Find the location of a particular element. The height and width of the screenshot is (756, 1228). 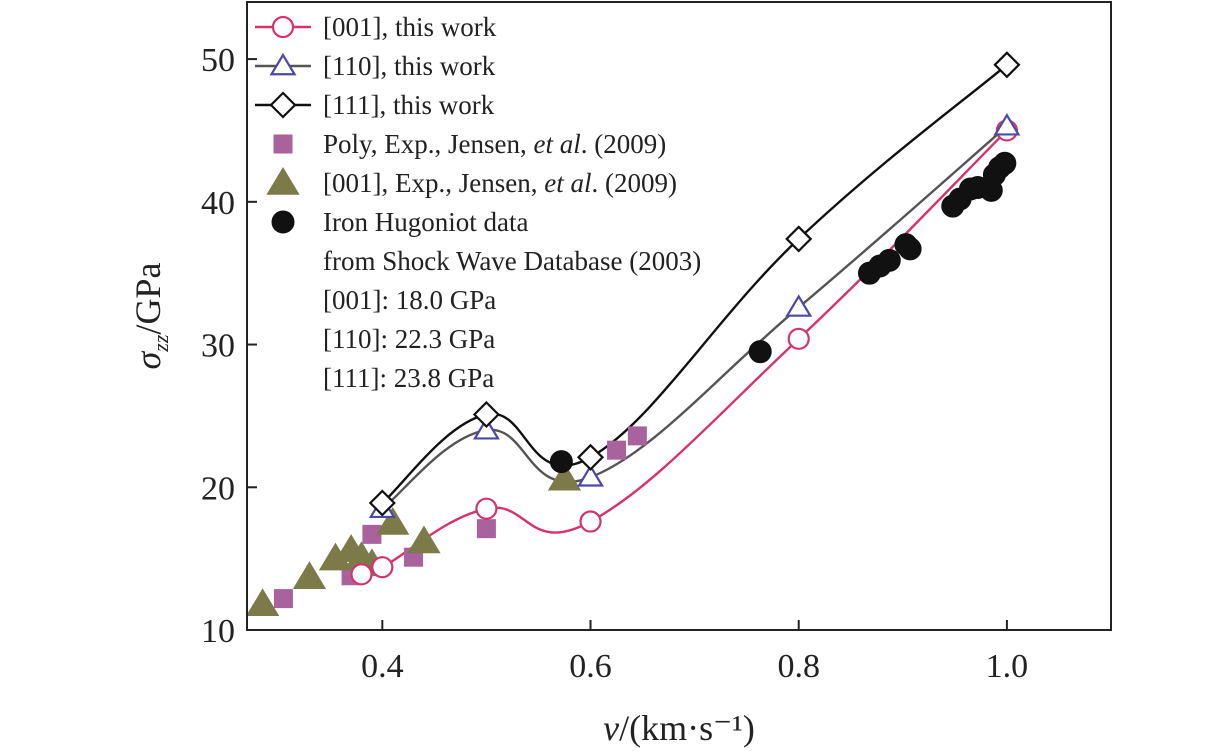

legend-label-3: Poly, Exp., Jensen, et al. (2009) is located at coordinates (494, 144).